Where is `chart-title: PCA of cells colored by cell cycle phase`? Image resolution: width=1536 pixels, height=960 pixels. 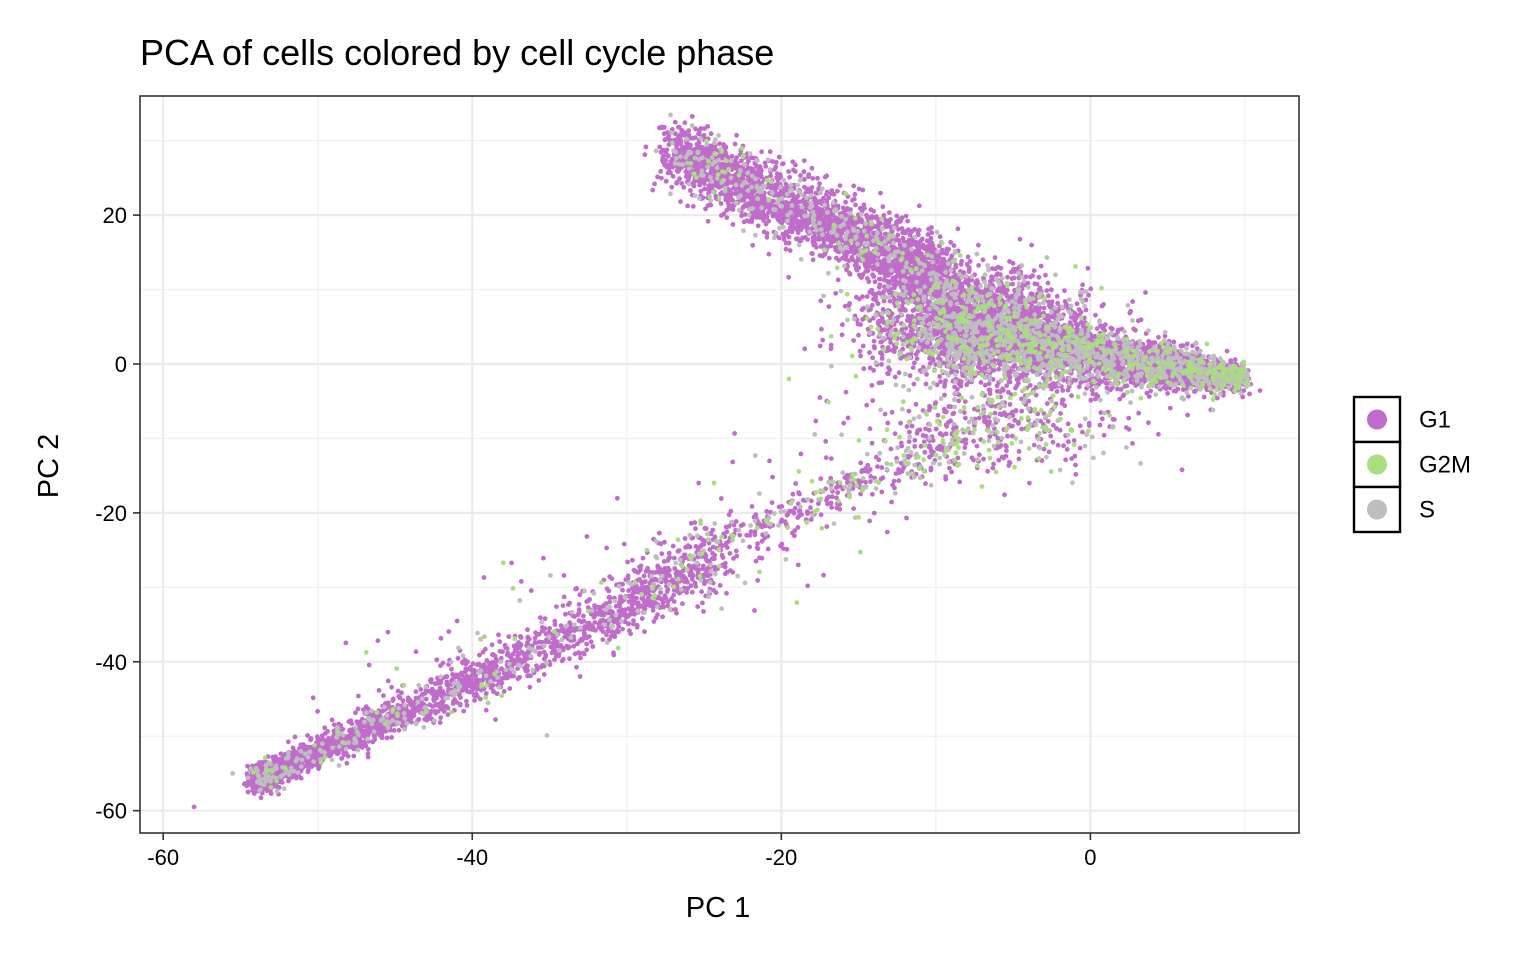
chart-title: PCA of cells colored by cell cycle phase is located at coordinates (457, 52).